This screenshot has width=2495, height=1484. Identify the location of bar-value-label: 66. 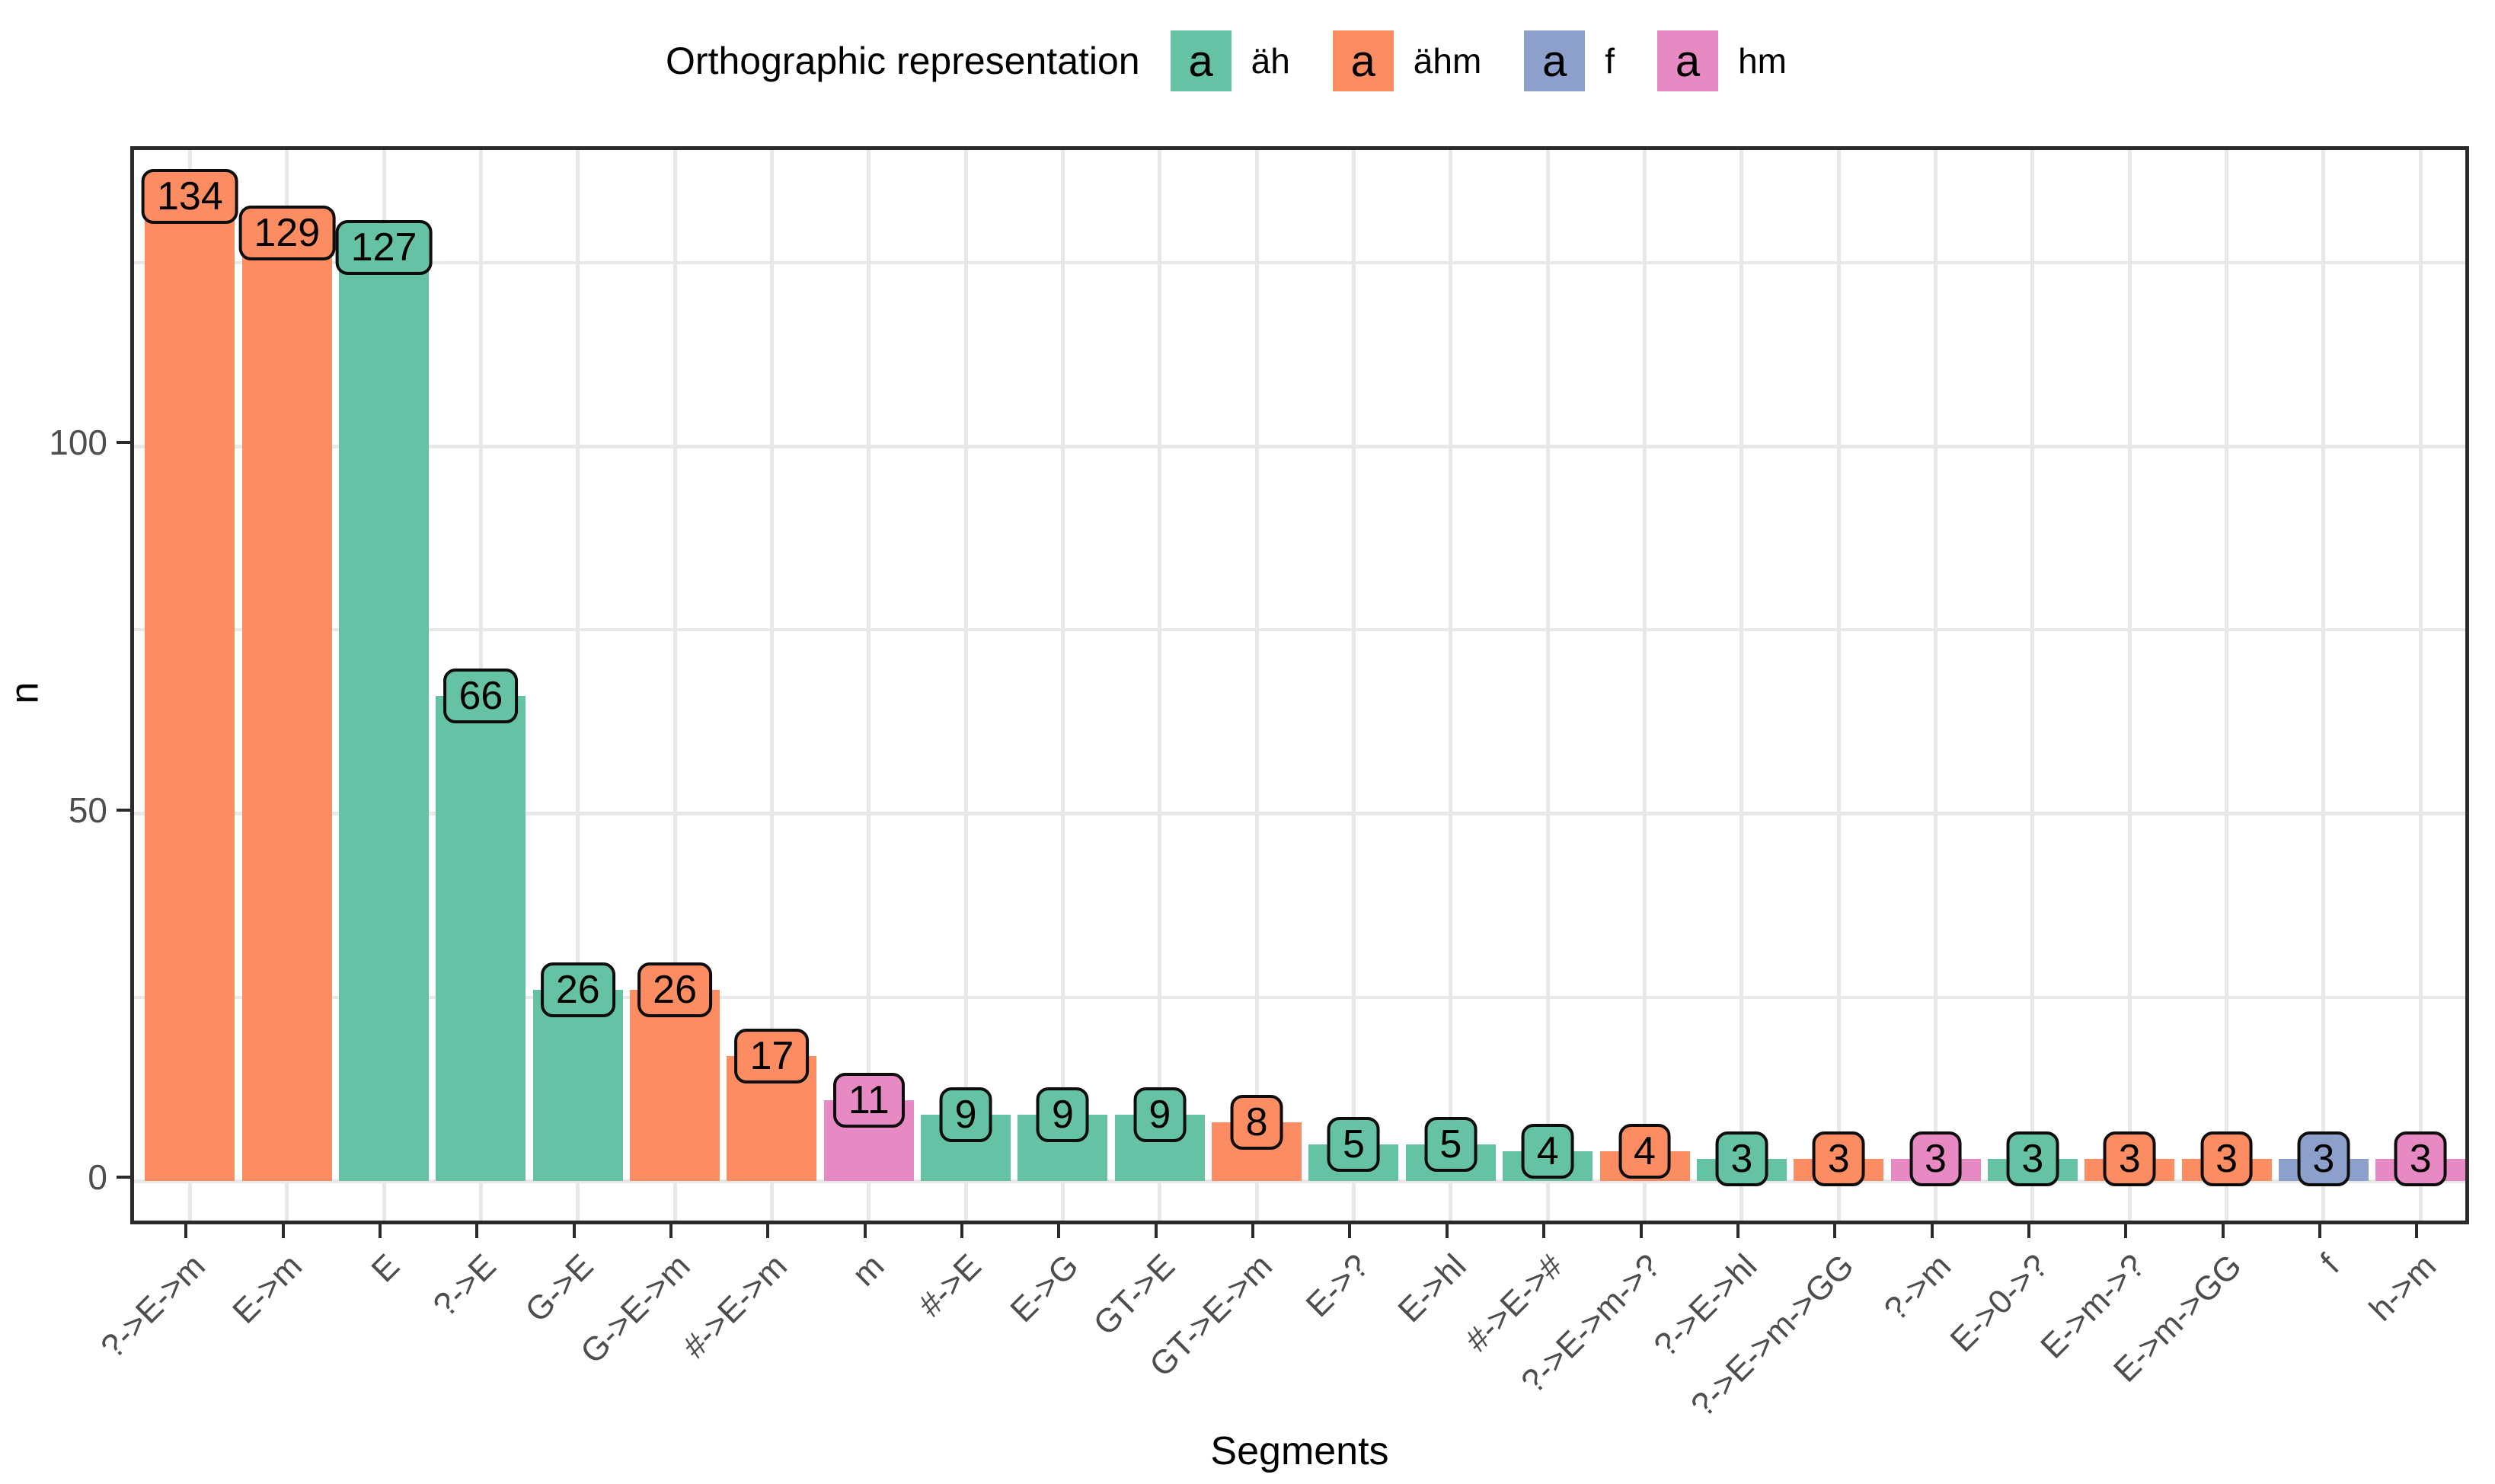
(481, 696).